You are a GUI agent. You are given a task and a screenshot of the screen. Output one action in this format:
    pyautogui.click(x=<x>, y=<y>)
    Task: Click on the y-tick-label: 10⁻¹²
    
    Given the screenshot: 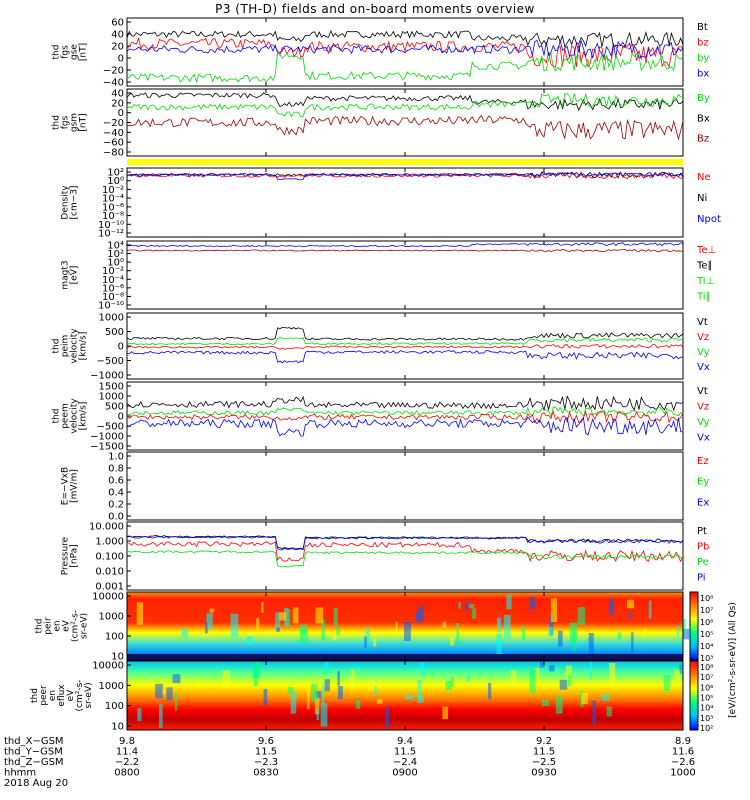 What is the action you would take?
    pyautogui.click(x=111, y=234)
    